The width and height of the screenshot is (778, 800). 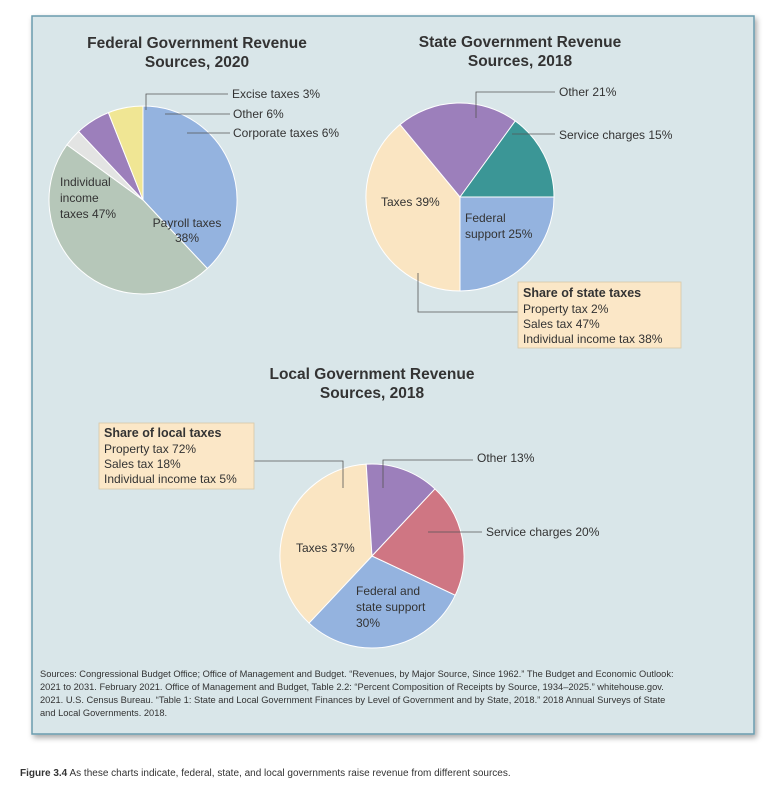 What do you see at coordinates (186, 101) in the screenshot?
I see `federal-excise-leader` at bounding box center [186, 101].